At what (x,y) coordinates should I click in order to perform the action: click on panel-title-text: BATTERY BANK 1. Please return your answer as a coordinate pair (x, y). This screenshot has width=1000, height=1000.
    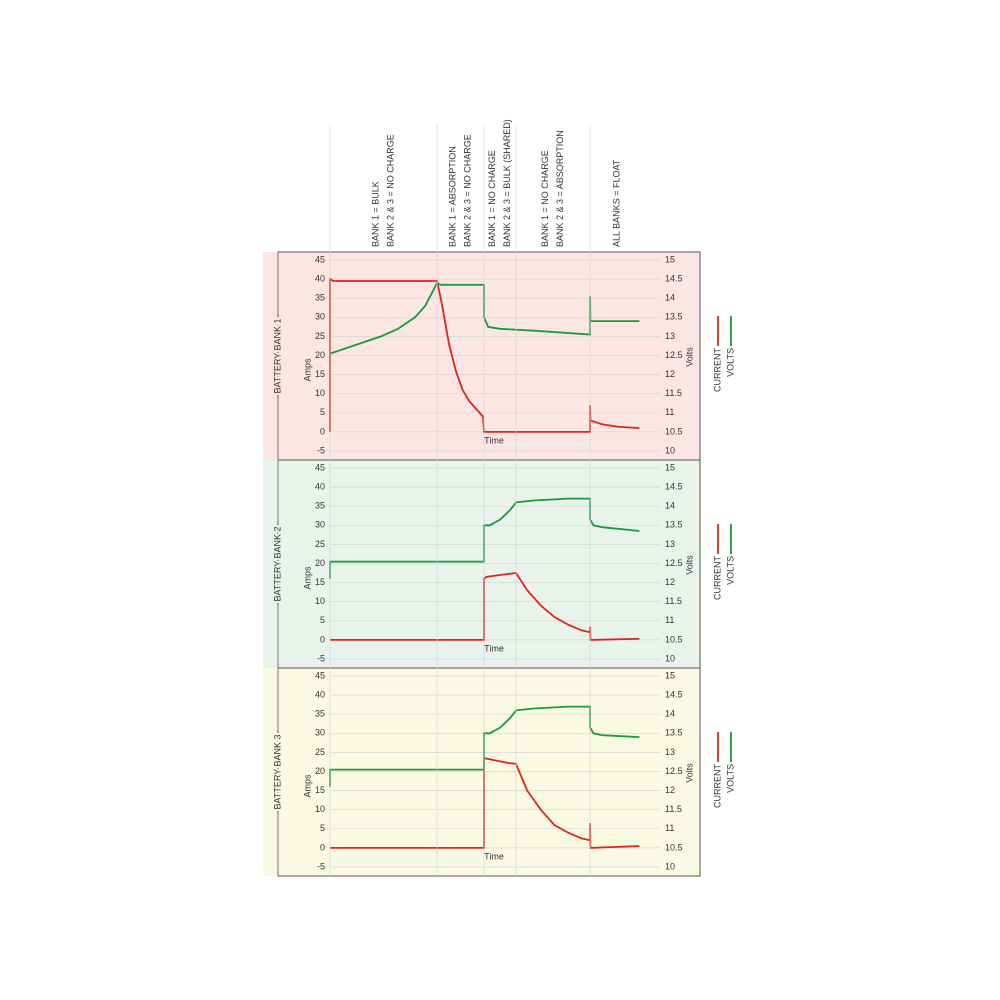
    Looking at the image, I should click on (277, 355).